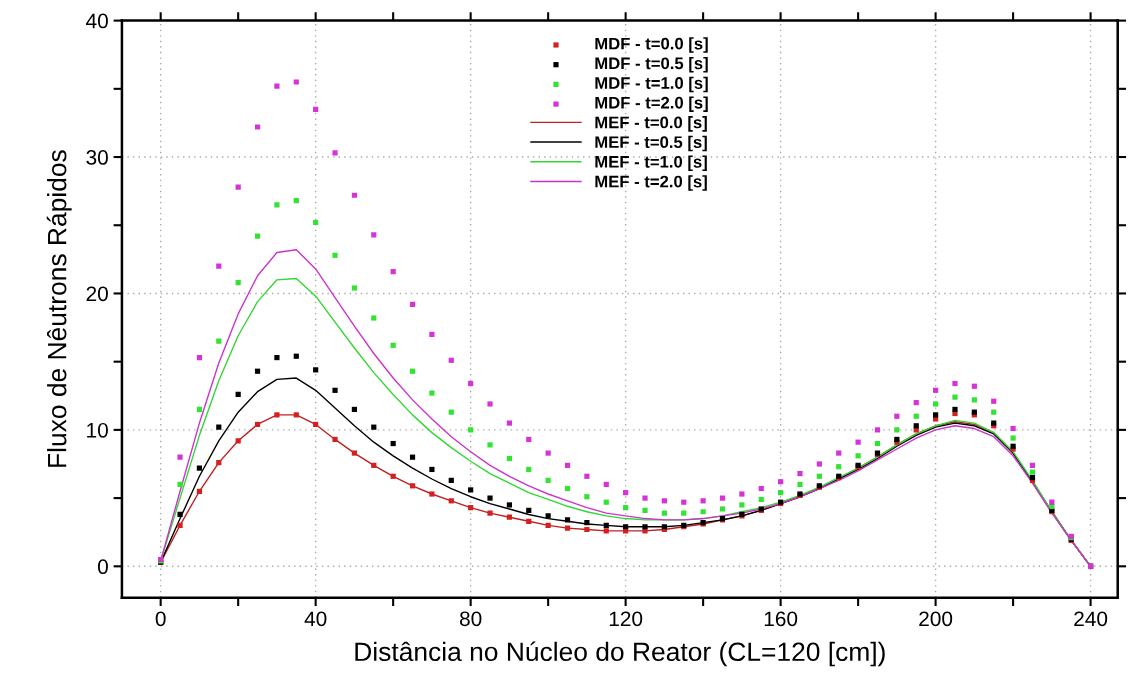 This screenshot has width=1129, height=687. What do you see at coordinates (59, 308) in the screenshot?
I see `y-axis-title: Fluxo de Nêutrons Rápidos` at bounding box center [59, 308].